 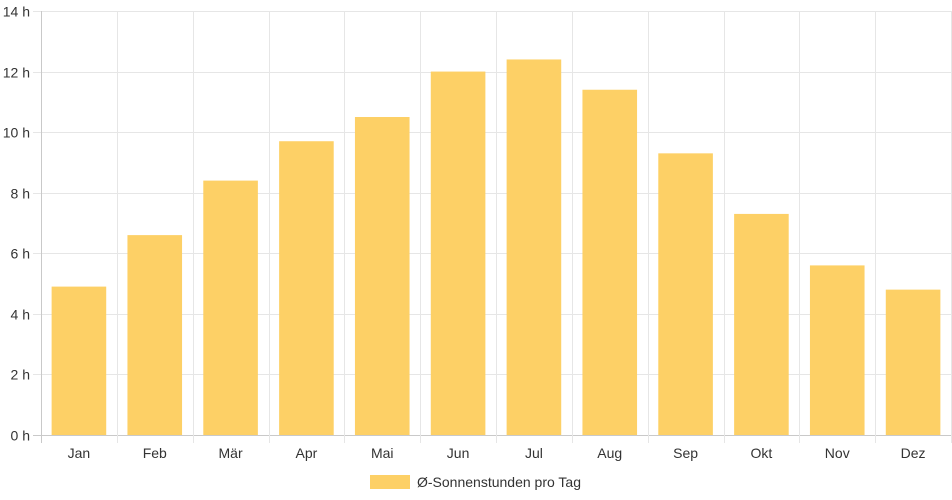 I want to click on y-tick-label: 0 h, so click(x=20, y=436).